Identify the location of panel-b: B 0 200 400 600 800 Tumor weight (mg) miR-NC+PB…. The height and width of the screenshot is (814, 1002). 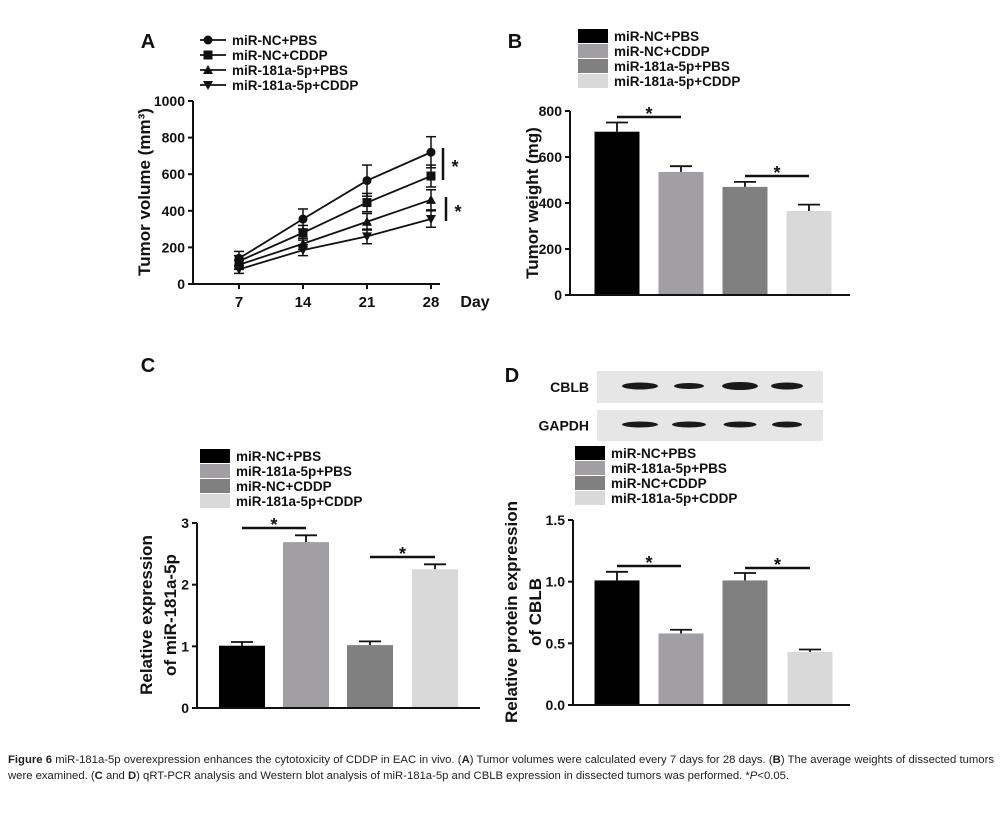
(679, 166).